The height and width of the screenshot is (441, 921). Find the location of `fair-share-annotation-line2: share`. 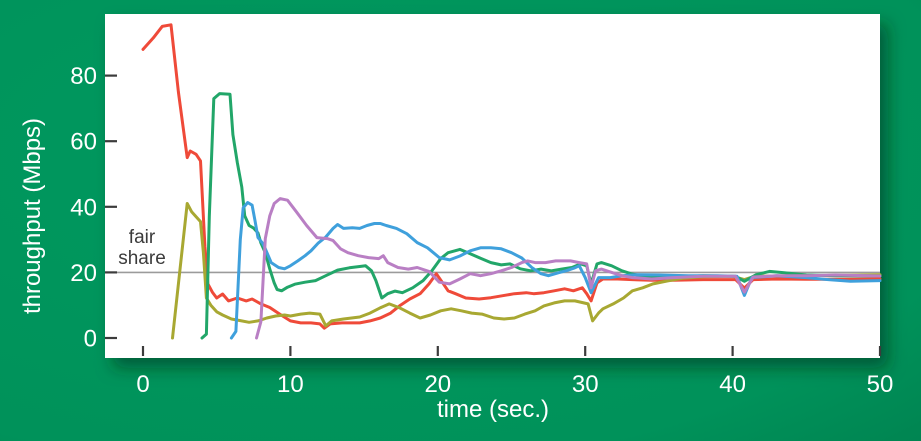

fair-share-annotation-line2: share is located at coordinates (142, 258).